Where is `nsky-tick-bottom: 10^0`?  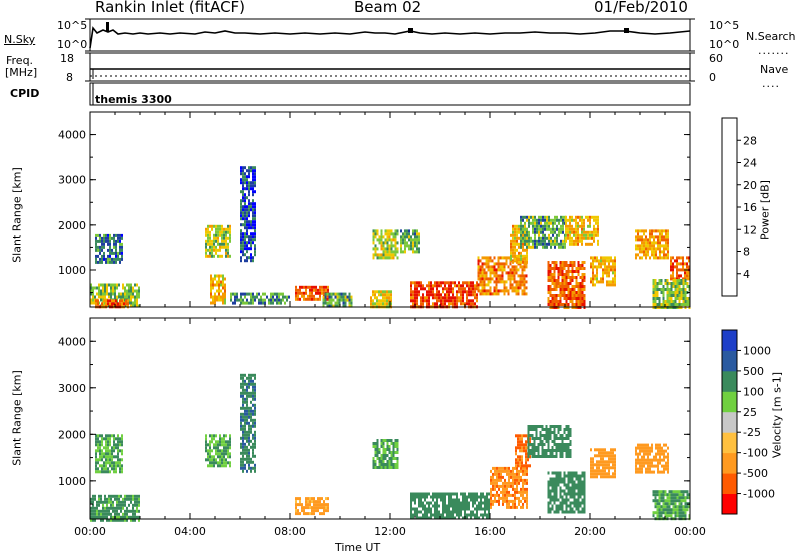 nsky-tick-bottom: 10^0 is located at coordinates (72, 44).